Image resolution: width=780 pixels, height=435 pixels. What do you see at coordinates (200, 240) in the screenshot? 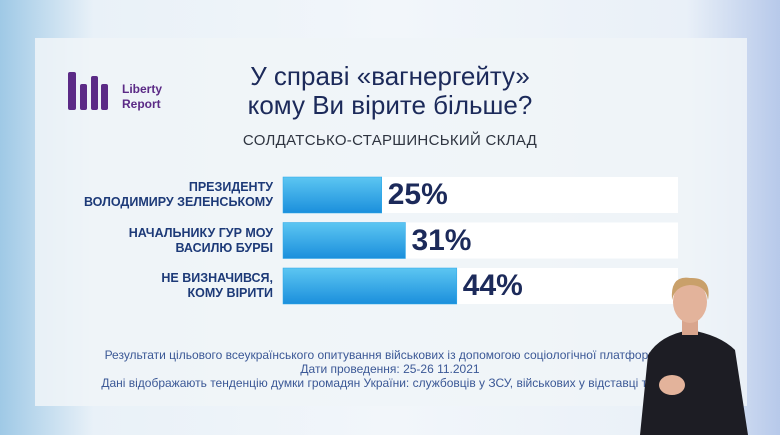
I see `category-label: НАЧАЛЬНИКУ ГУР МОУ ВАСИЛЮ БУРБІ` at bounding box center [200, 240].